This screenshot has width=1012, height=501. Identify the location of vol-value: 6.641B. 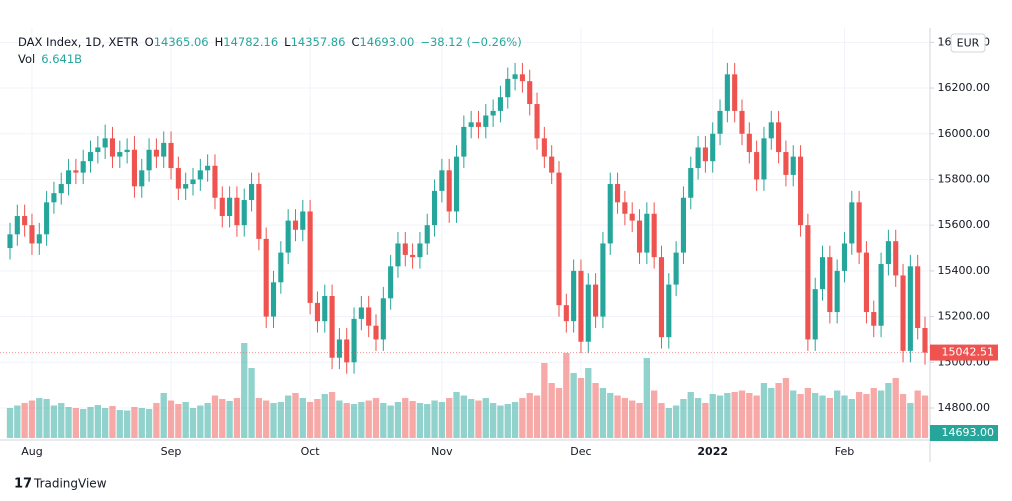
(61, 59).